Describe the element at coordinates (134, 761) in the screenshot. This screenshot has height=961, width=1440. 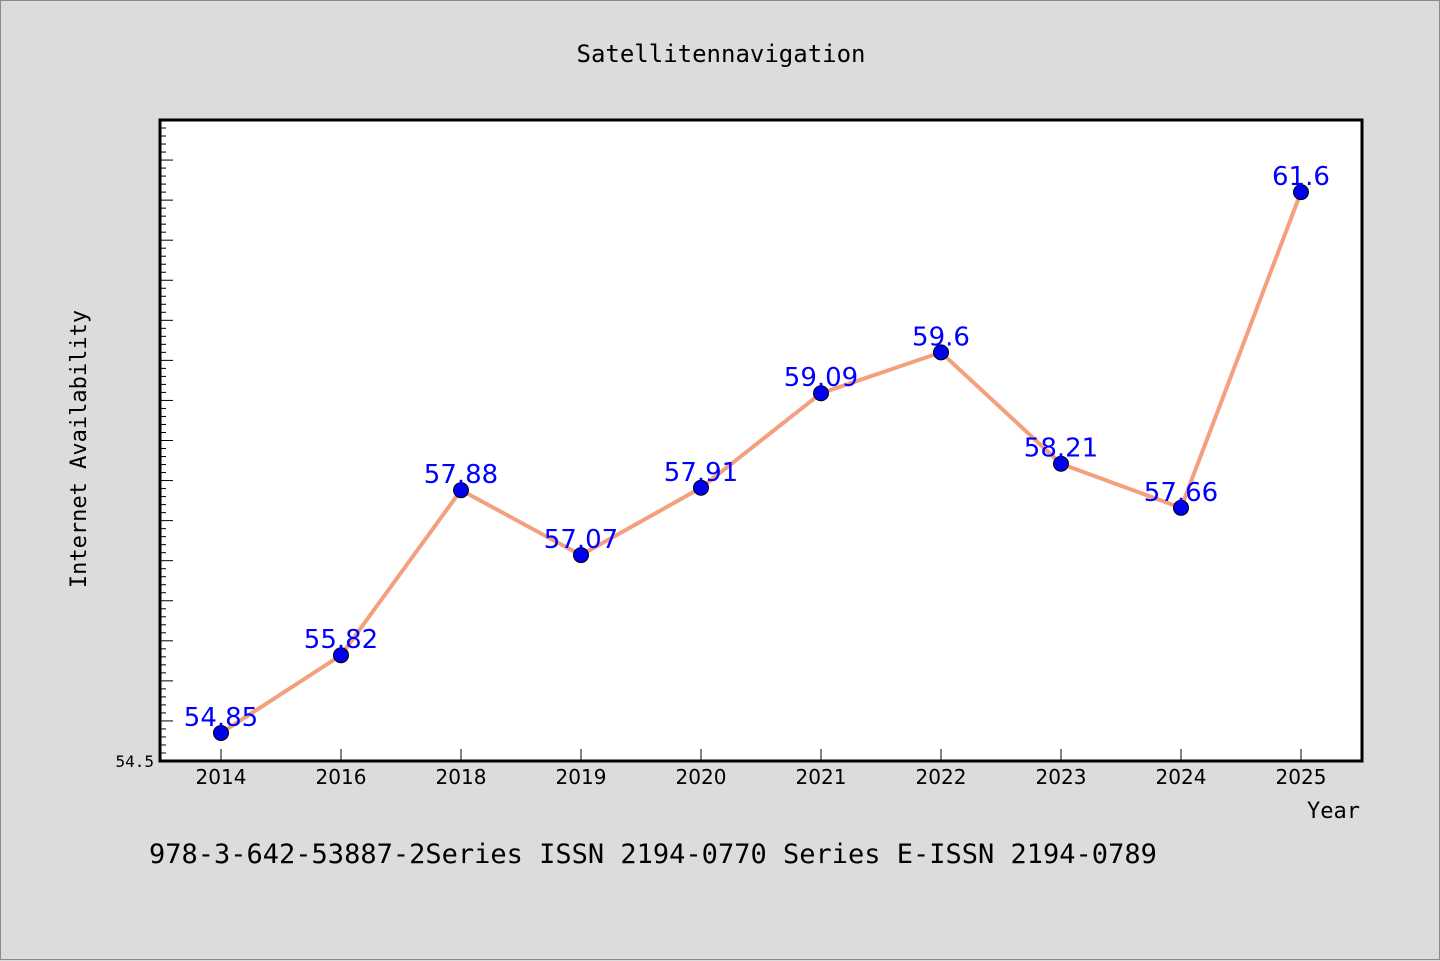
I see `y-tick-label: 54.5` at that location.